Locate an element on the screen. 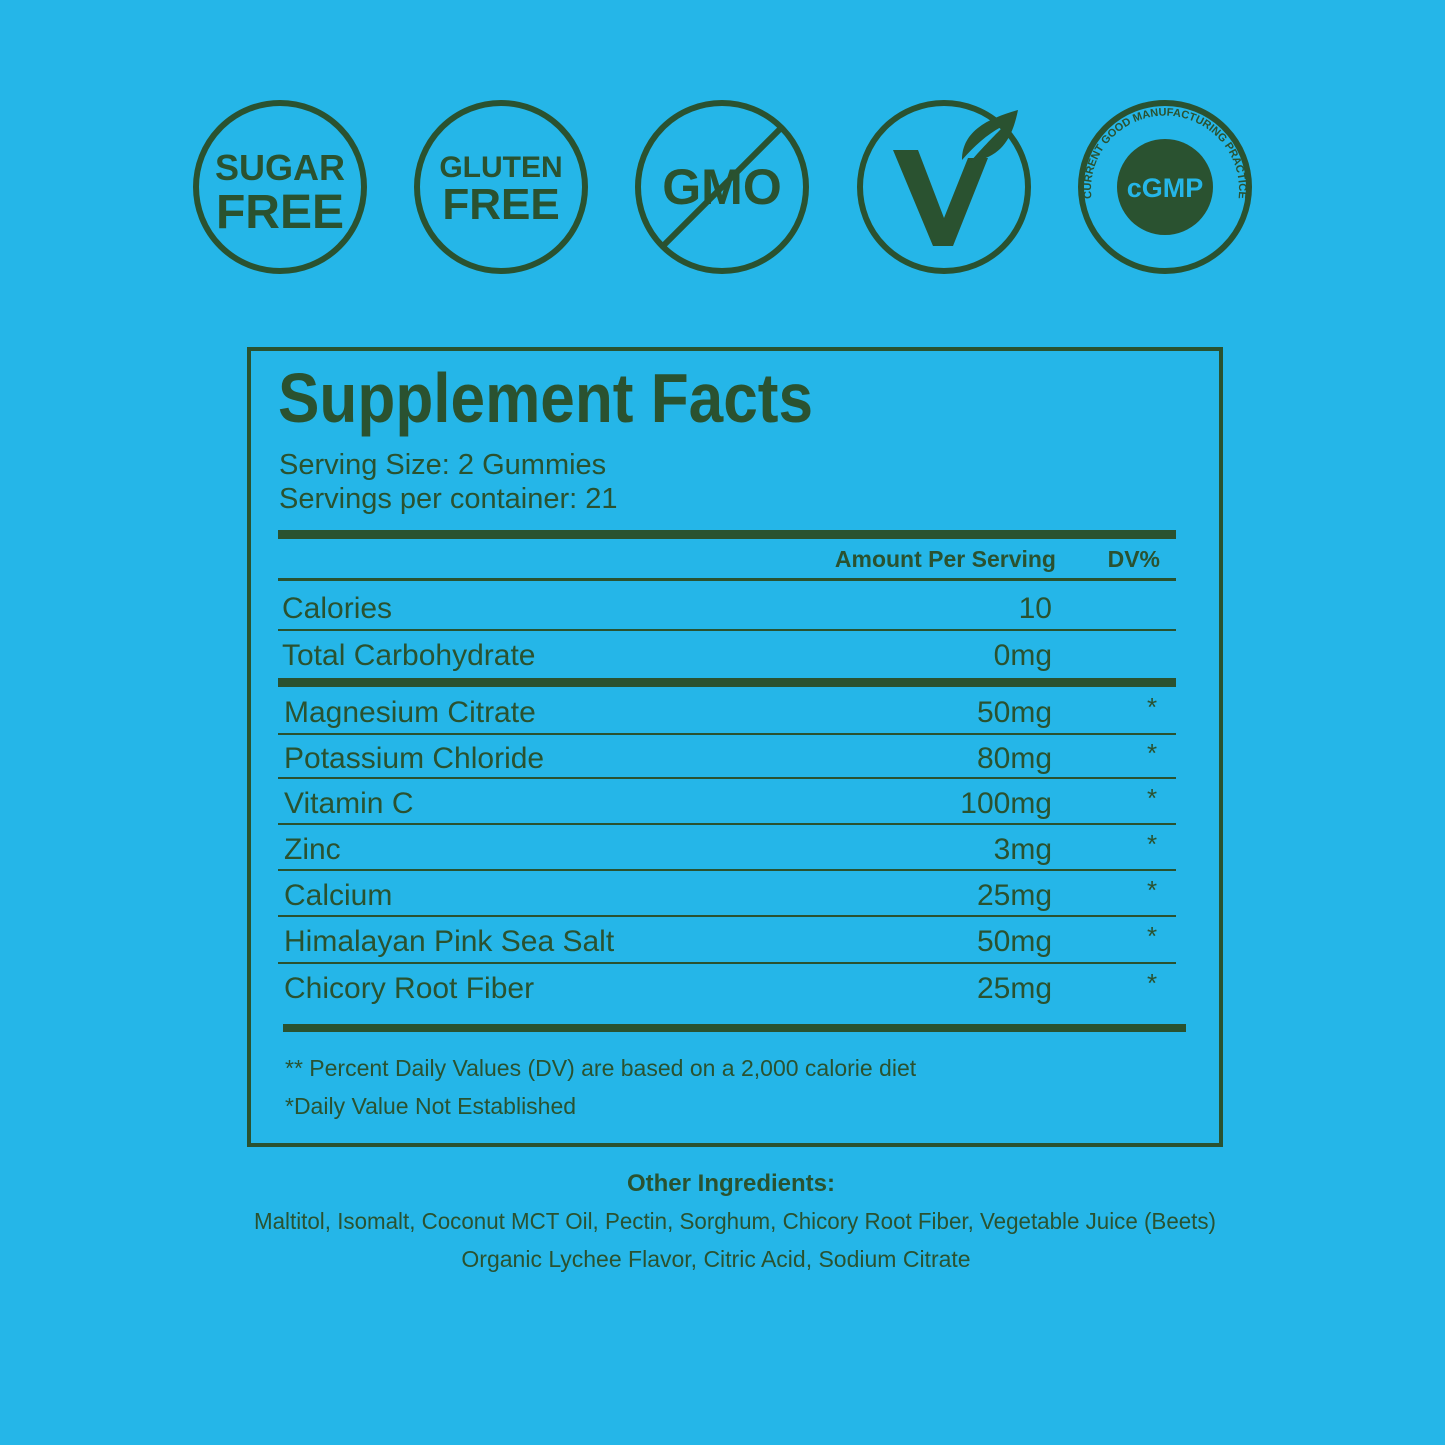 This screenshot has height=1445, width=1445. badge-slash is located at coordinates (722, 187).